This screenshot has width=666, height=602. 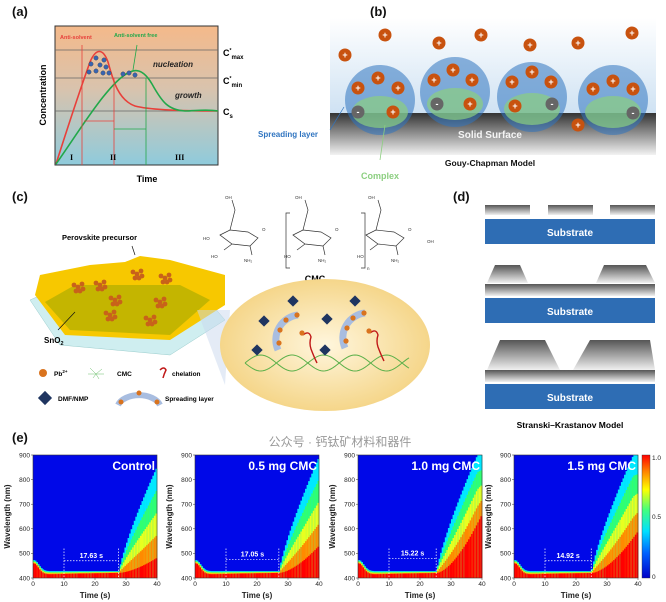 I want to click on y-tick-label: 400, so click(x=24, y=578).